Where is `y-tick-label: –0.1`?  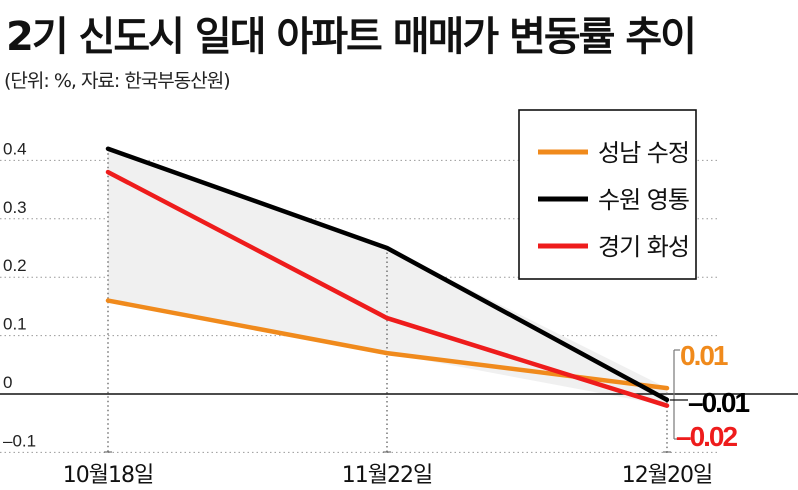 y-tick-label: –0.1 is located at coordinates (19, 440).